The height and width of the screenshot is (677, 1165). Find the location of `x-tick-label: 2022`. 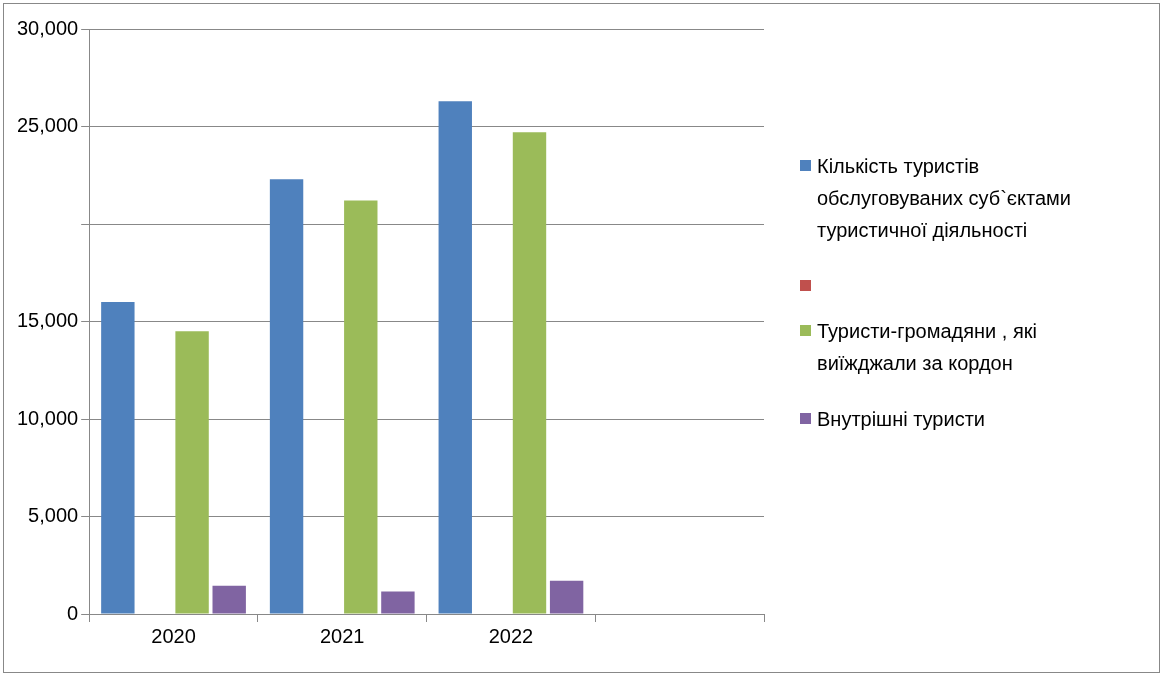

x-tick-label: 2022 is located at coordinates (511, 635).